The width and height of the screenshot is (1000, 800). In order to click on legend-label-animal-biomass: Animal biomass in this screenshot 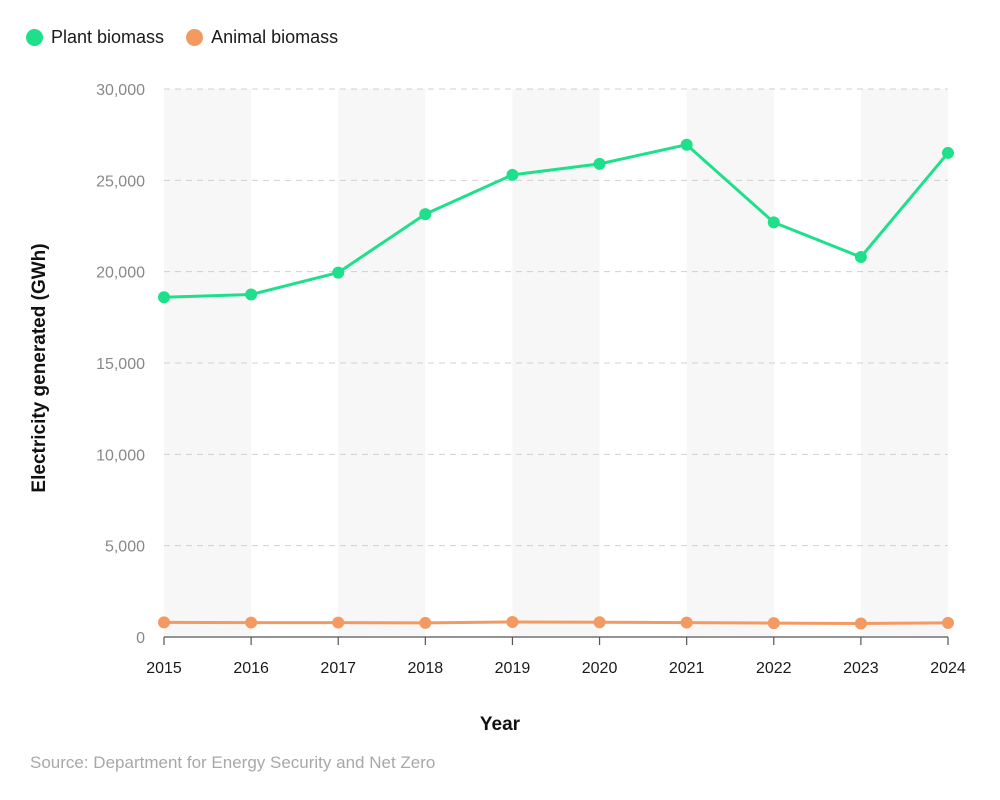, I will do `click(275, 37)`.